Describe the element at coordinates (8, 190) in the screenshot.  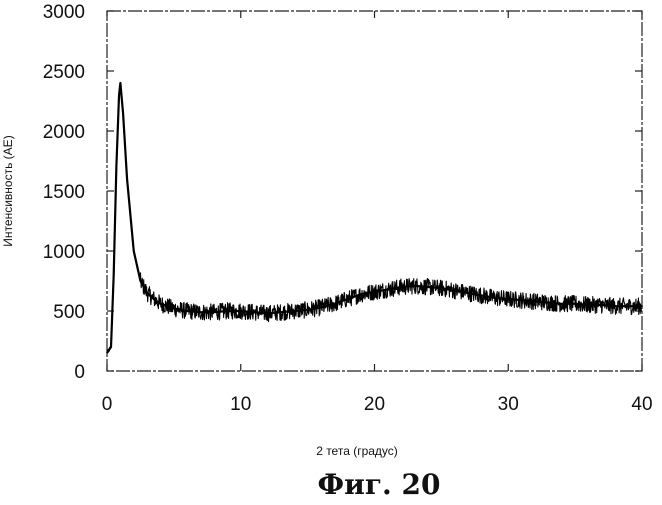
I see `y-axis-label: Интенсивность (АЕ)` at that location.